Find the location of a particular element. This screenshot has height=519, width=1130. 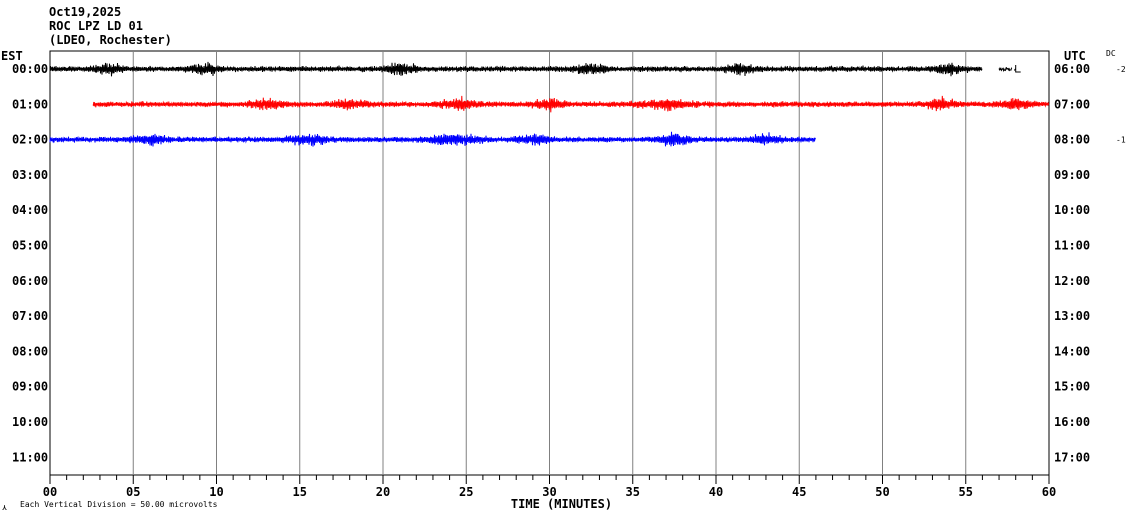

right-hour-label: 17:00 is located at coordinates (1072, 457).